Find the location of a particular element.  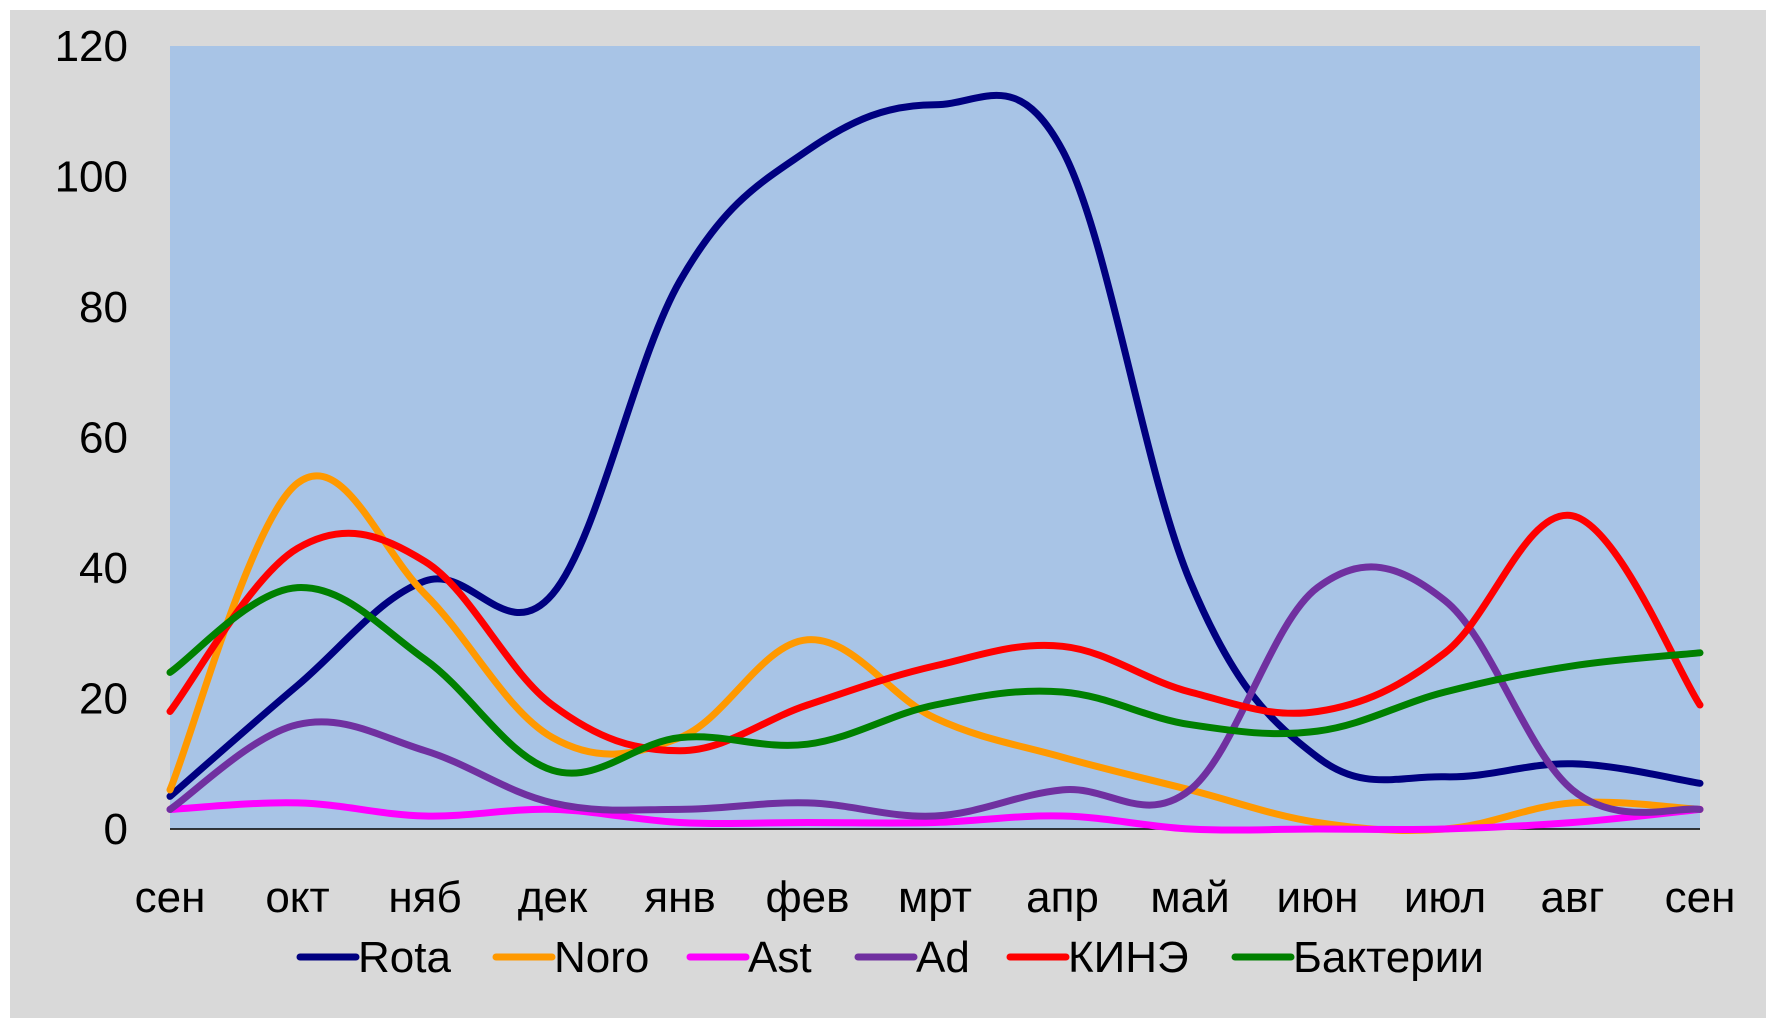

legend-label: Noro is located at coordinates (601, 957).